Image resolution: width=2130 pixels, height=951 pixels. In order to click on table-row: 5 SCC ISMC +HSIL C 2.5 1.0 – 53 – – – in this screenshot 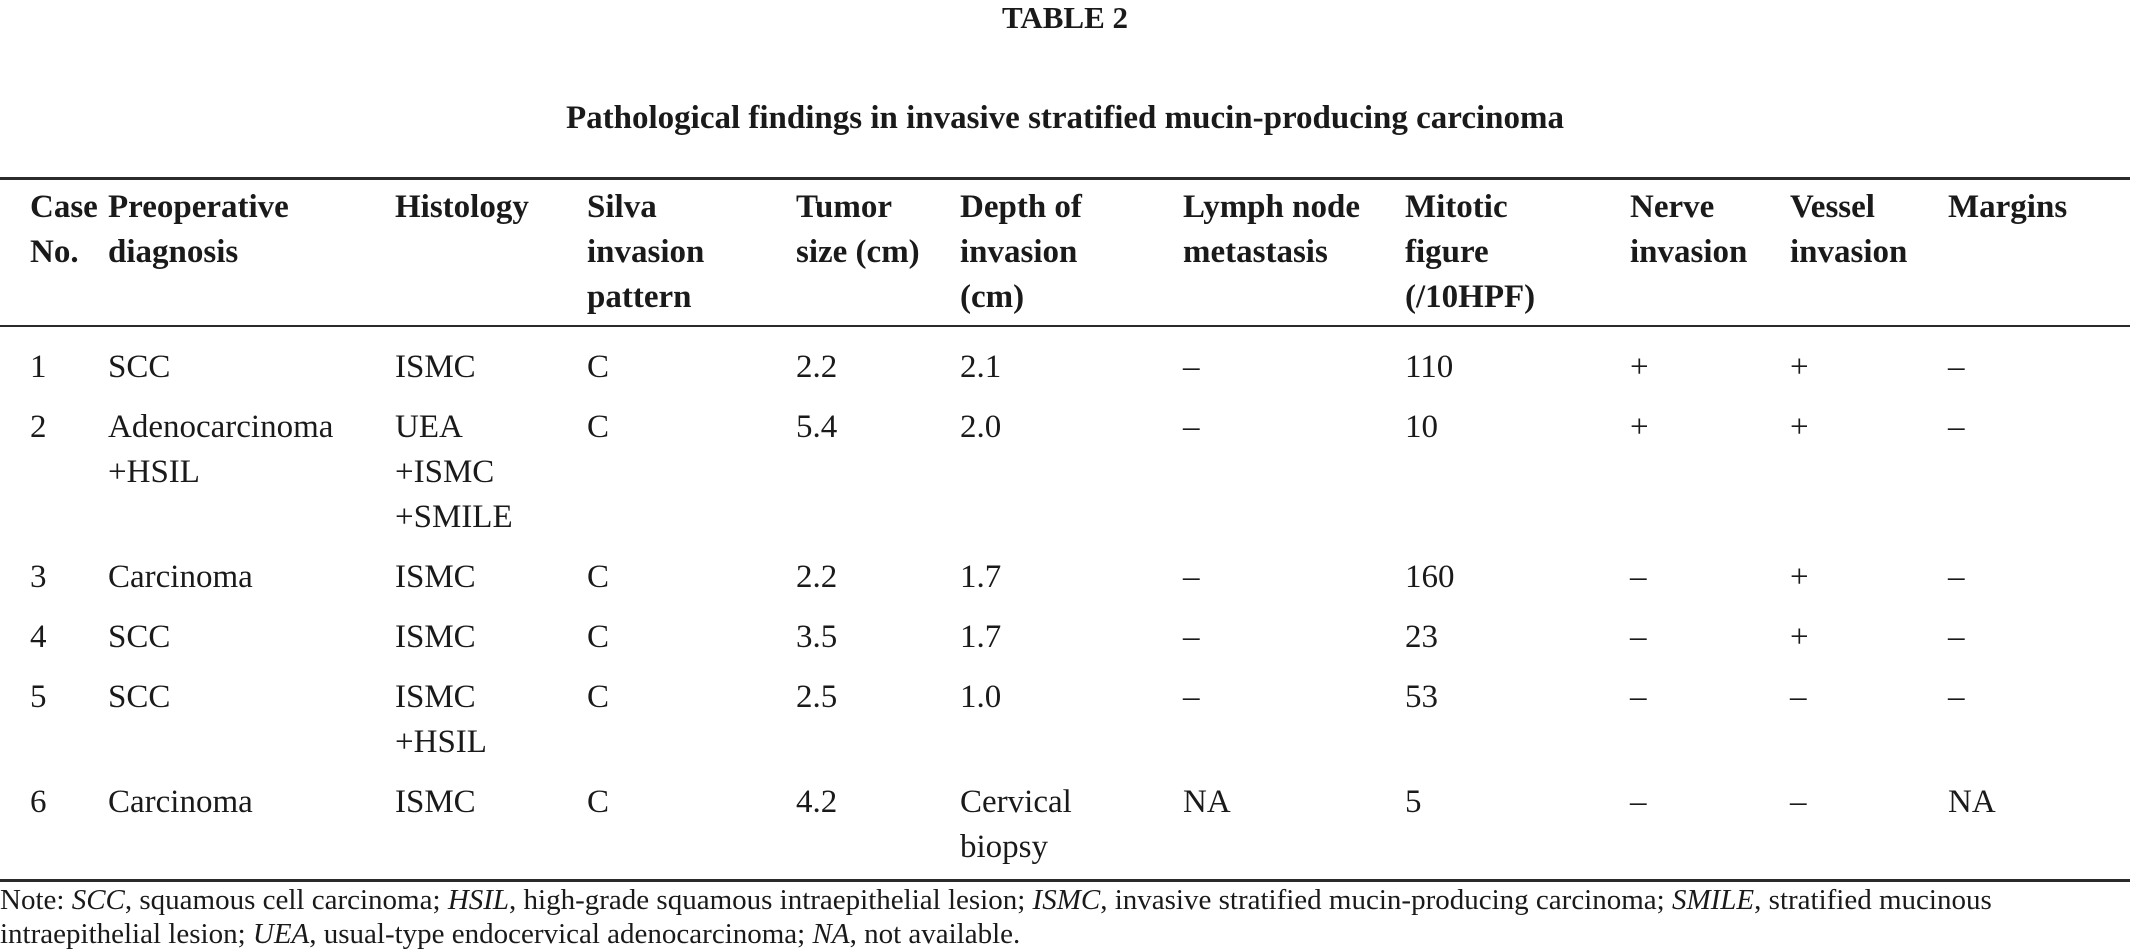, I will do `click(1065, 716)`.